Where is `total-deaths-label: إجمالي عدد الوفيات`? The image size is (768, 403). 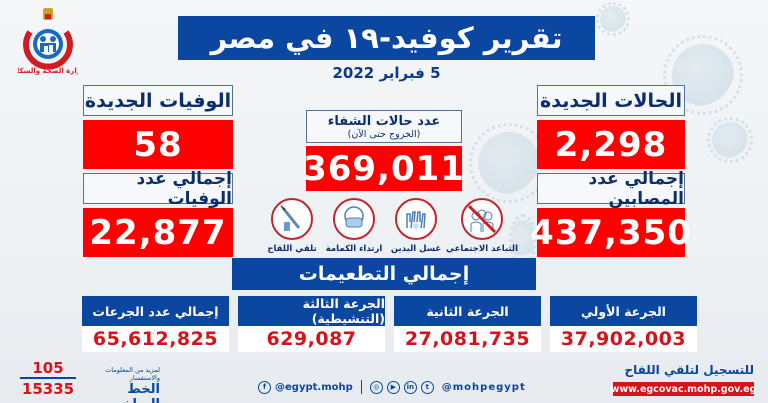 total-deaths-label: إجمالي عدد الوفيات is located at coordinates (158, 189).